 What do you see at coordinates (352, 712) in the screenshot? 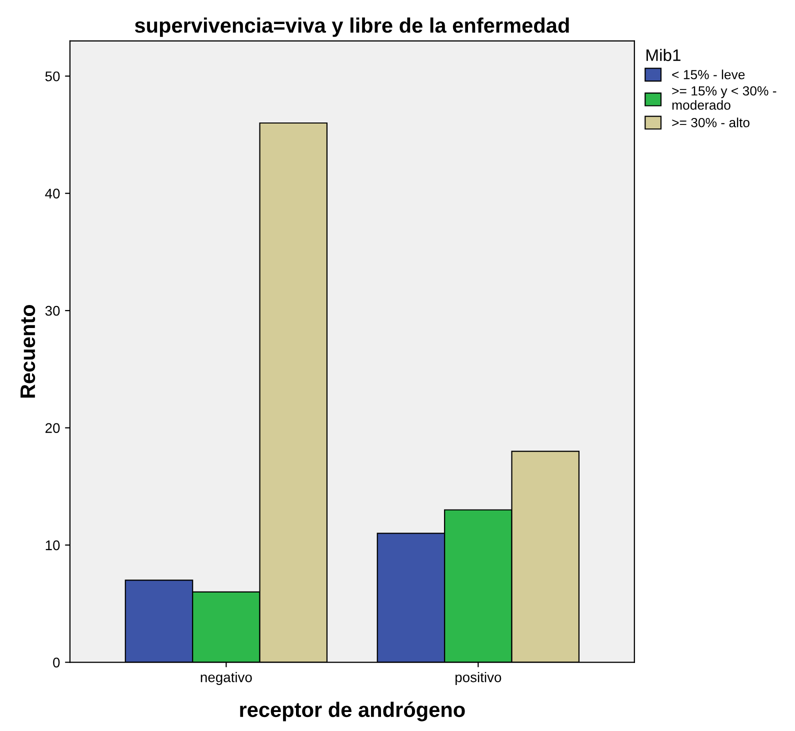
I see `x-axis-title: receptor de andrógeno` at bounding box center [352, 712].